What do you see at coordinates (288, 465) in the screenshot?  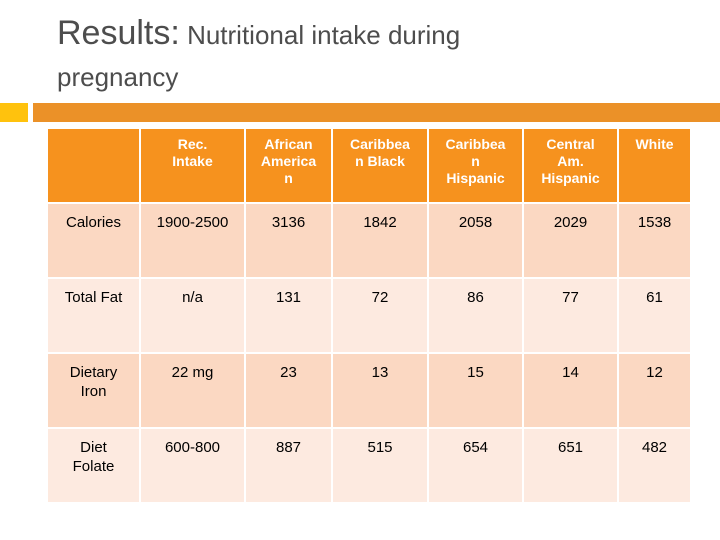 I see `cell-value: 887` at bounding box center [288, 465].